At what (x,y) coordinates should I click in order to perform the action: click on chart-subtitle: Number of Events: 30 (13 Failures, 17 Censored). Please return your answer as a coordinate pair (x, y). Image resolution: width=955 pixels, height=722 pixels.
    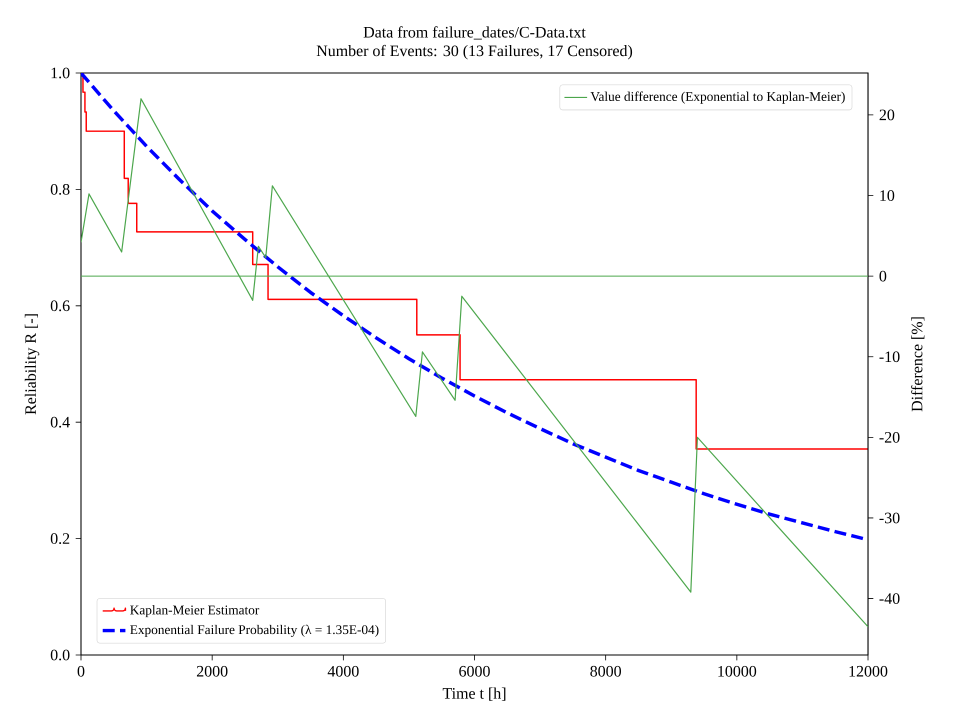
    Looking at the image, I should click on (474, 52).